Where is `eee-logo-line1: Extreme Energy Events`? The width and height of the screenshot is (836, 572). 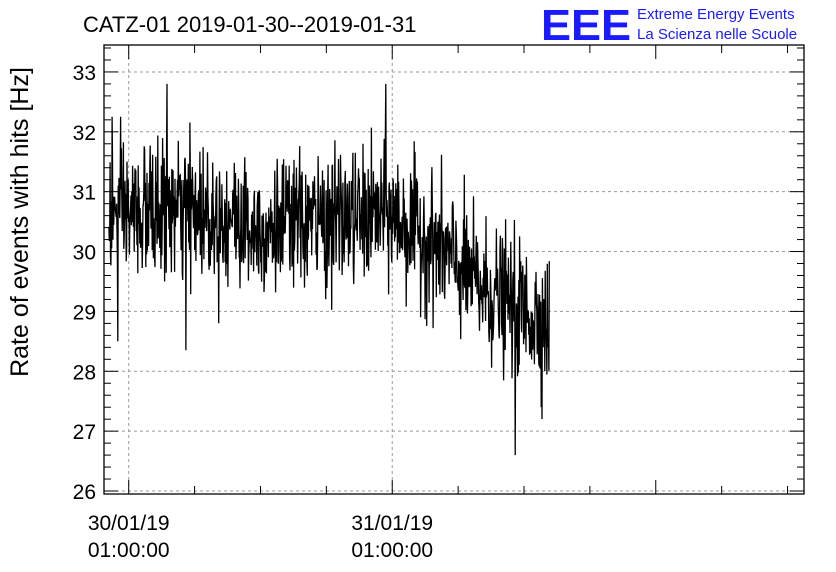 eee-logo-line1: Extreme Energy Events is located at coordinates (716, 14).